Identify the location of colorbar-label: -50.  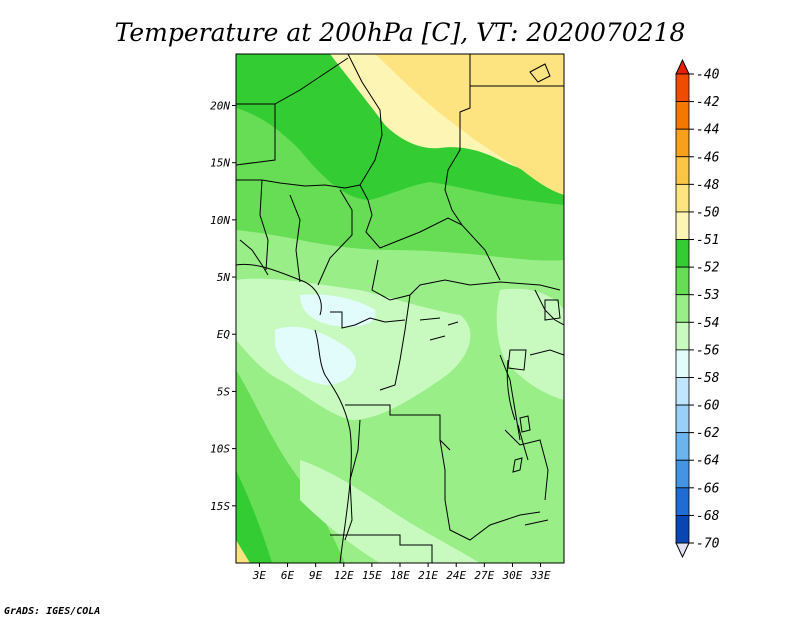
(708, 212).